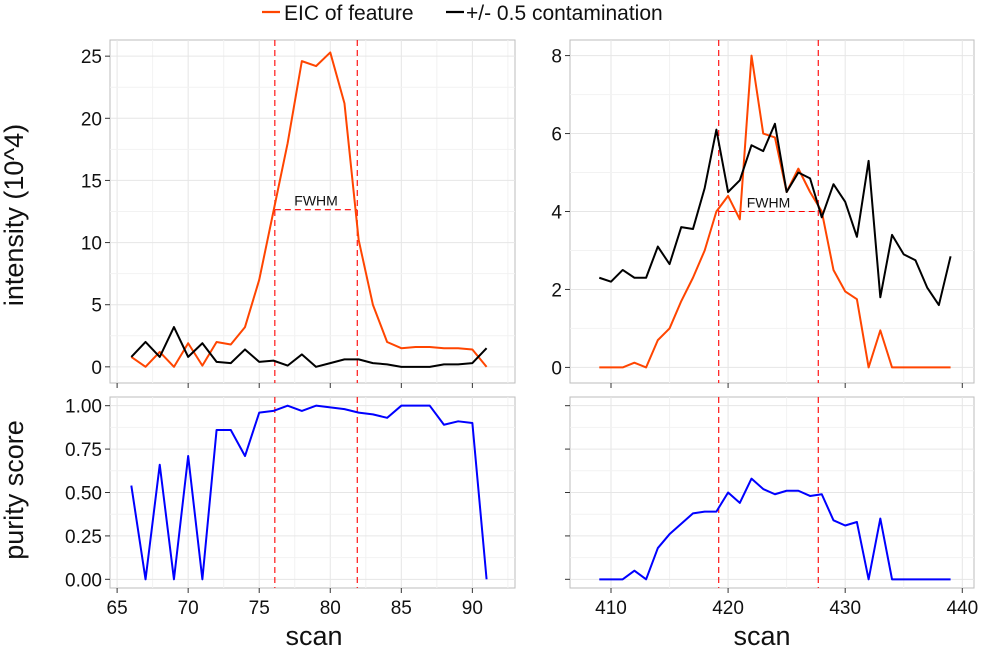  What do you see at coordinates (728, 608) in the screenshot?
I see `x-tick-label: 420` at bounding box center [728, 608].